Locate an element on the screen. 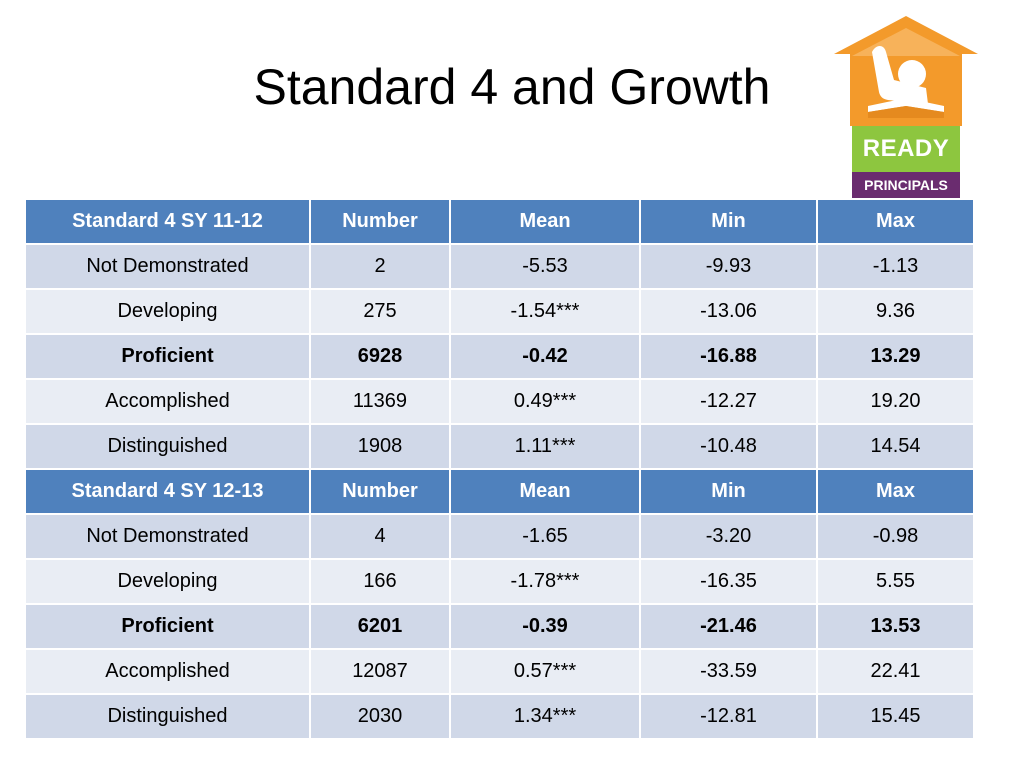 Image resolution: width=1024 pixels, height=768 pixels. table-cell: -12.81 is located at coordinates (728, 716).